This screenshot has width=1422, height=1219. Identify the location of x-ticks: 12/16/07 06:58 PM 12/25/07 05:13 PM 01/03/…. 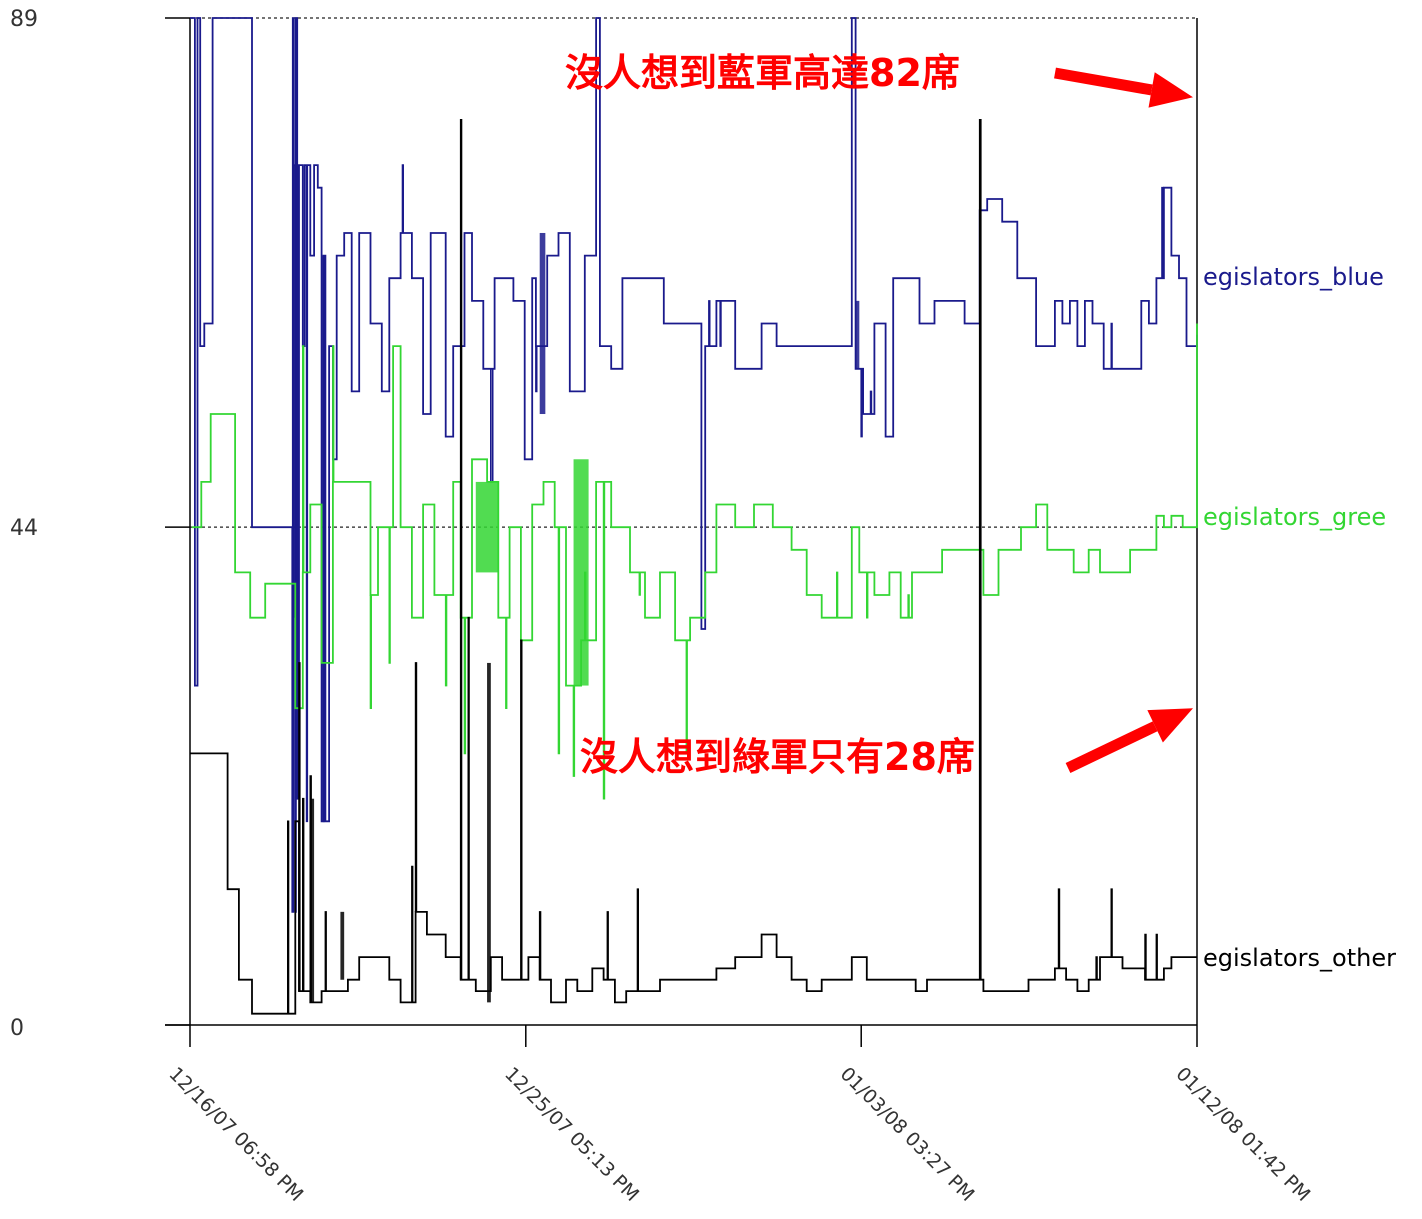
(739, 1115).